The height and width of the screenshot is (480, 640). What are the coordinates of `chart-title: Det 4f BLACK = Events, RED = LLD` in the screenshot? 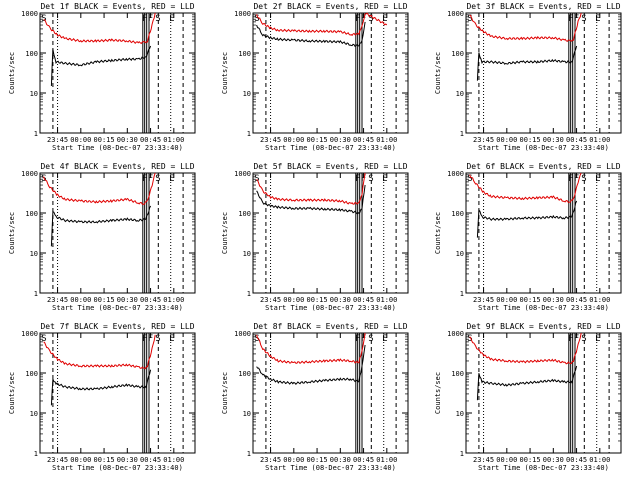 It's located at (117, 166).